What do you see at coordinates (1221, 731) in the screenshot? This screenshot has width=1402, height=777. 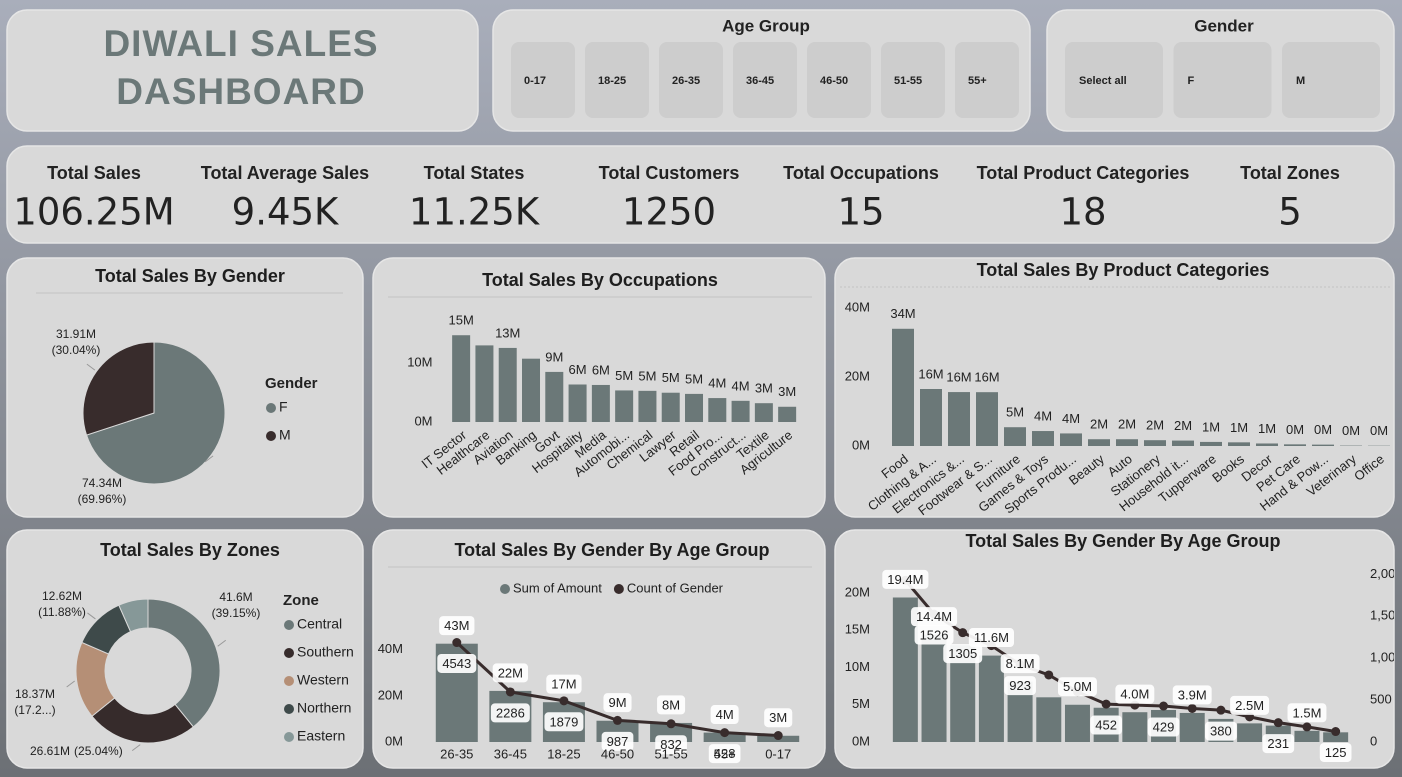 I see `data-label: 380` at bounding box center [1221, 731].